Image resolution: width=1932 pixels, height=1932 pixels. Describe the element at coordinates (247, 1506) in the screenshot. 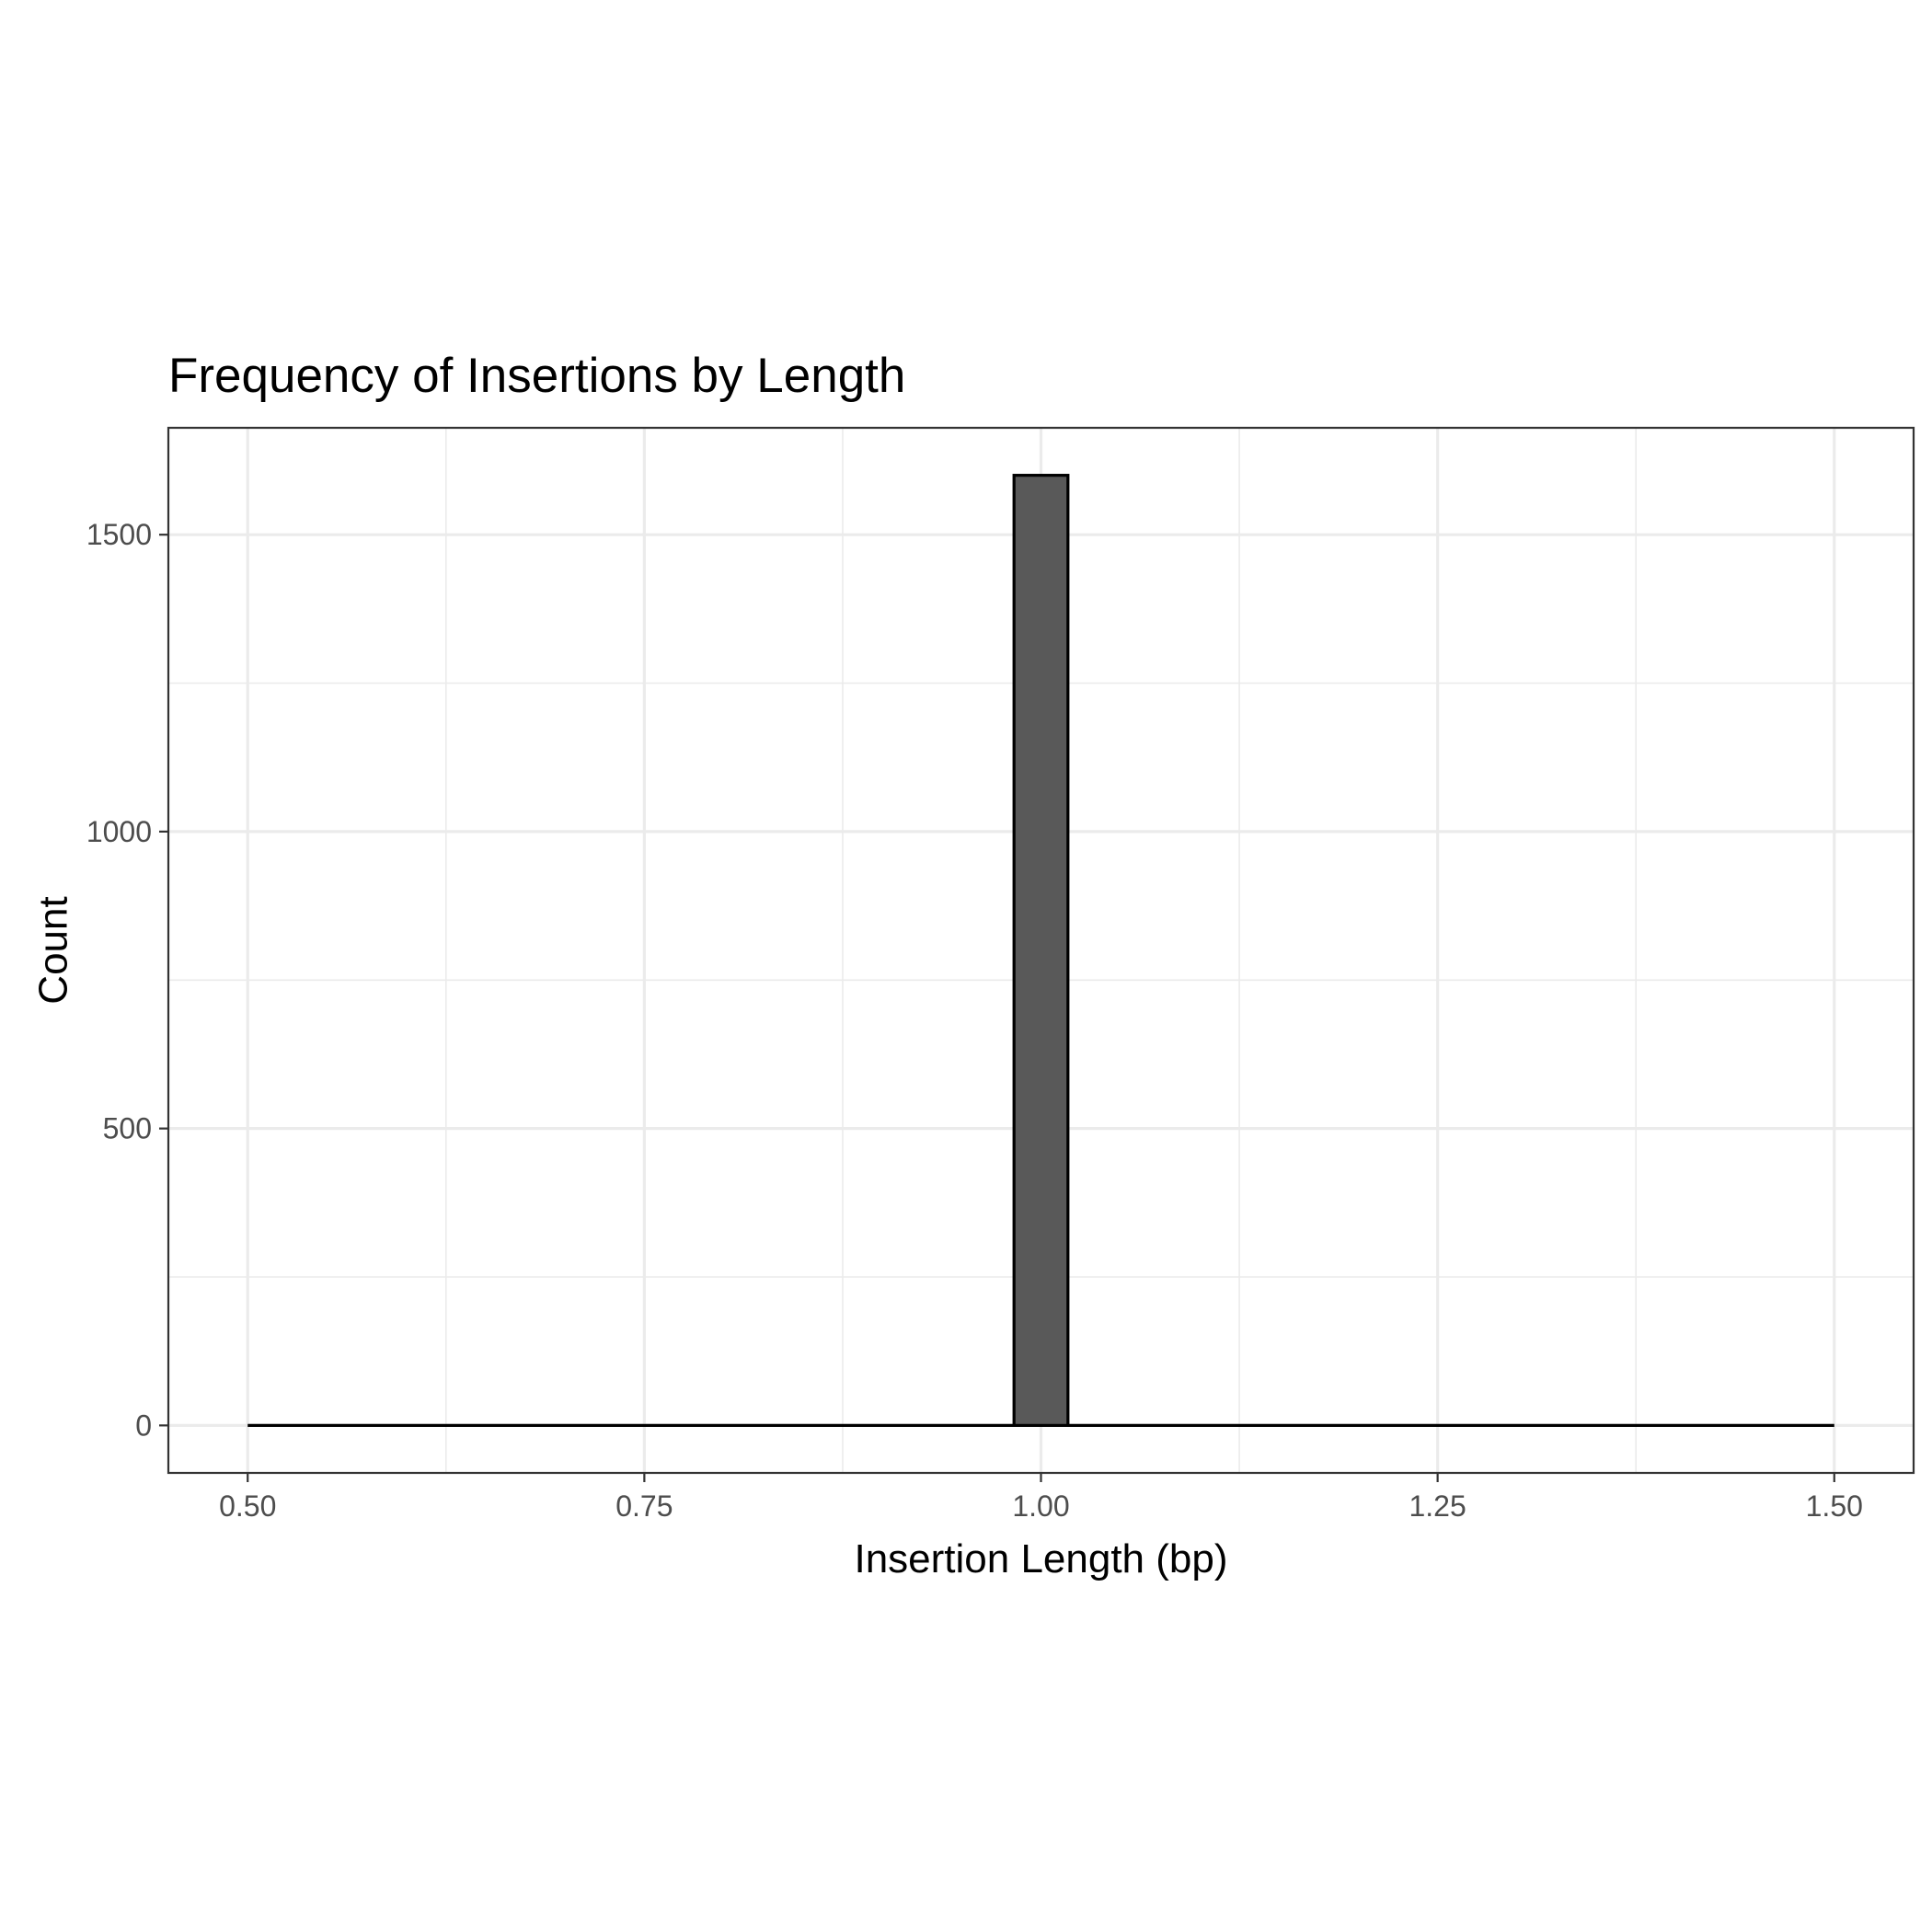

I see `x-tick-label: 0.50` at that location.